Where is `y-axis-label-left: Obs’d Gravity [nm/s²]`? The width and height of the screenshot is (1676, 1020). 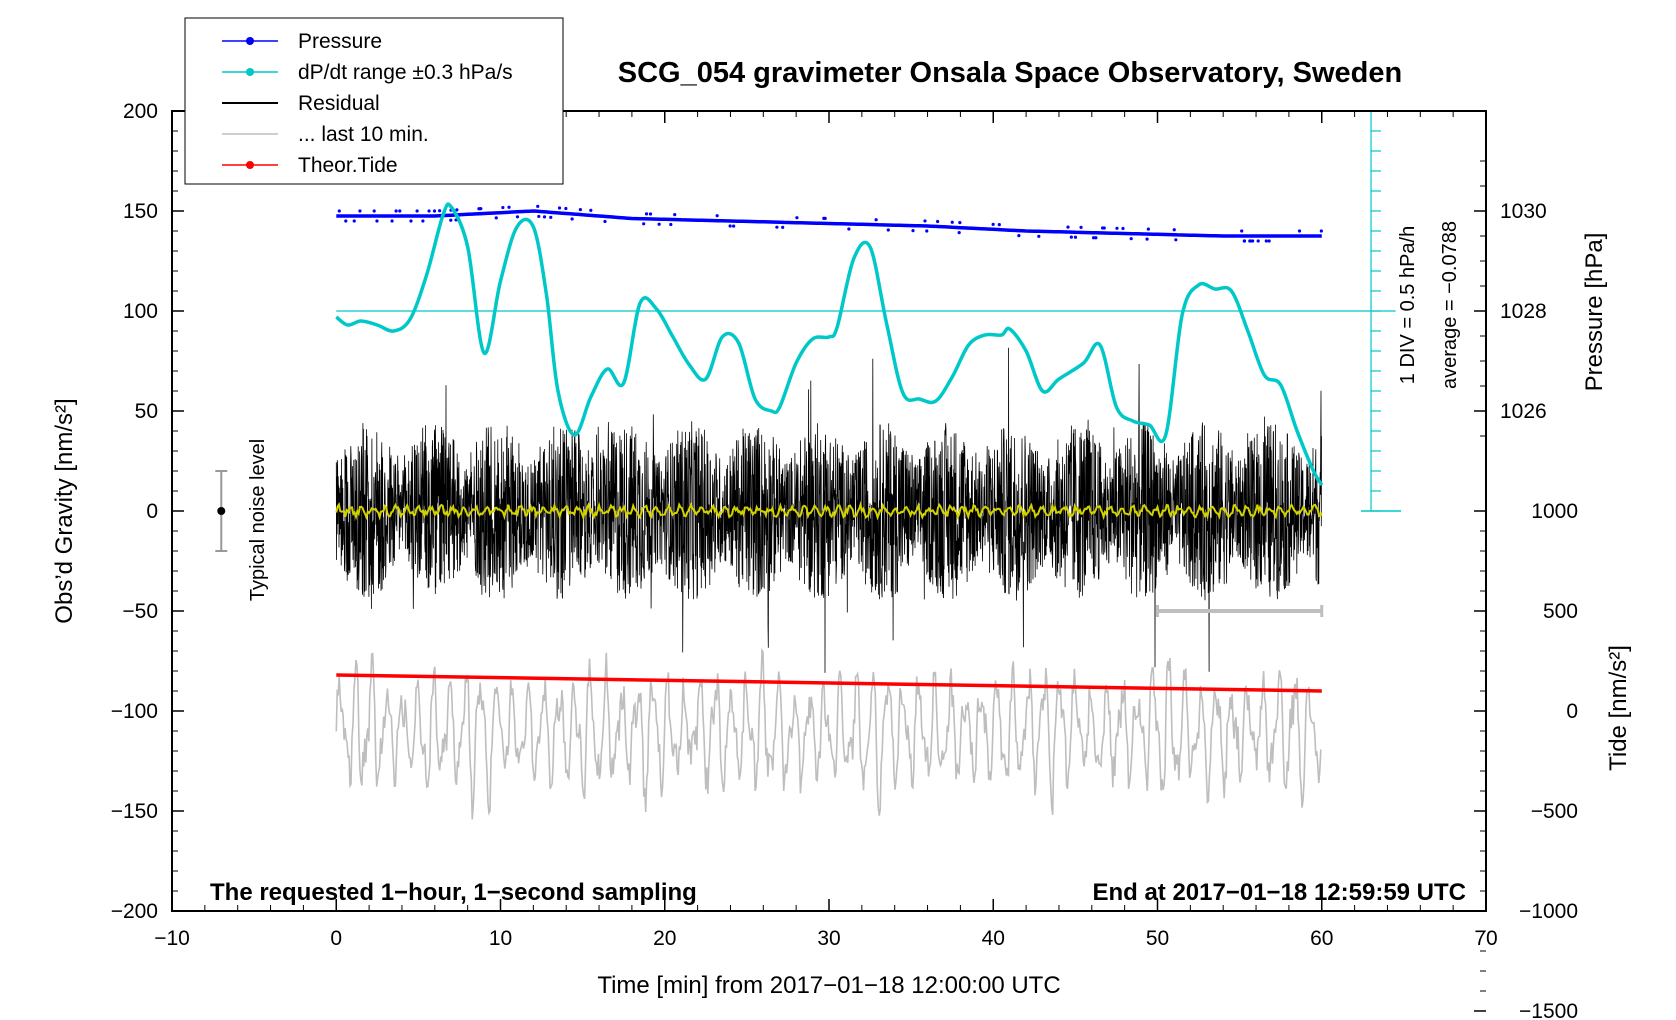 y-axis-label-left: Obs’d Gravity [nm/s²] is located at coordinates (64, 510).